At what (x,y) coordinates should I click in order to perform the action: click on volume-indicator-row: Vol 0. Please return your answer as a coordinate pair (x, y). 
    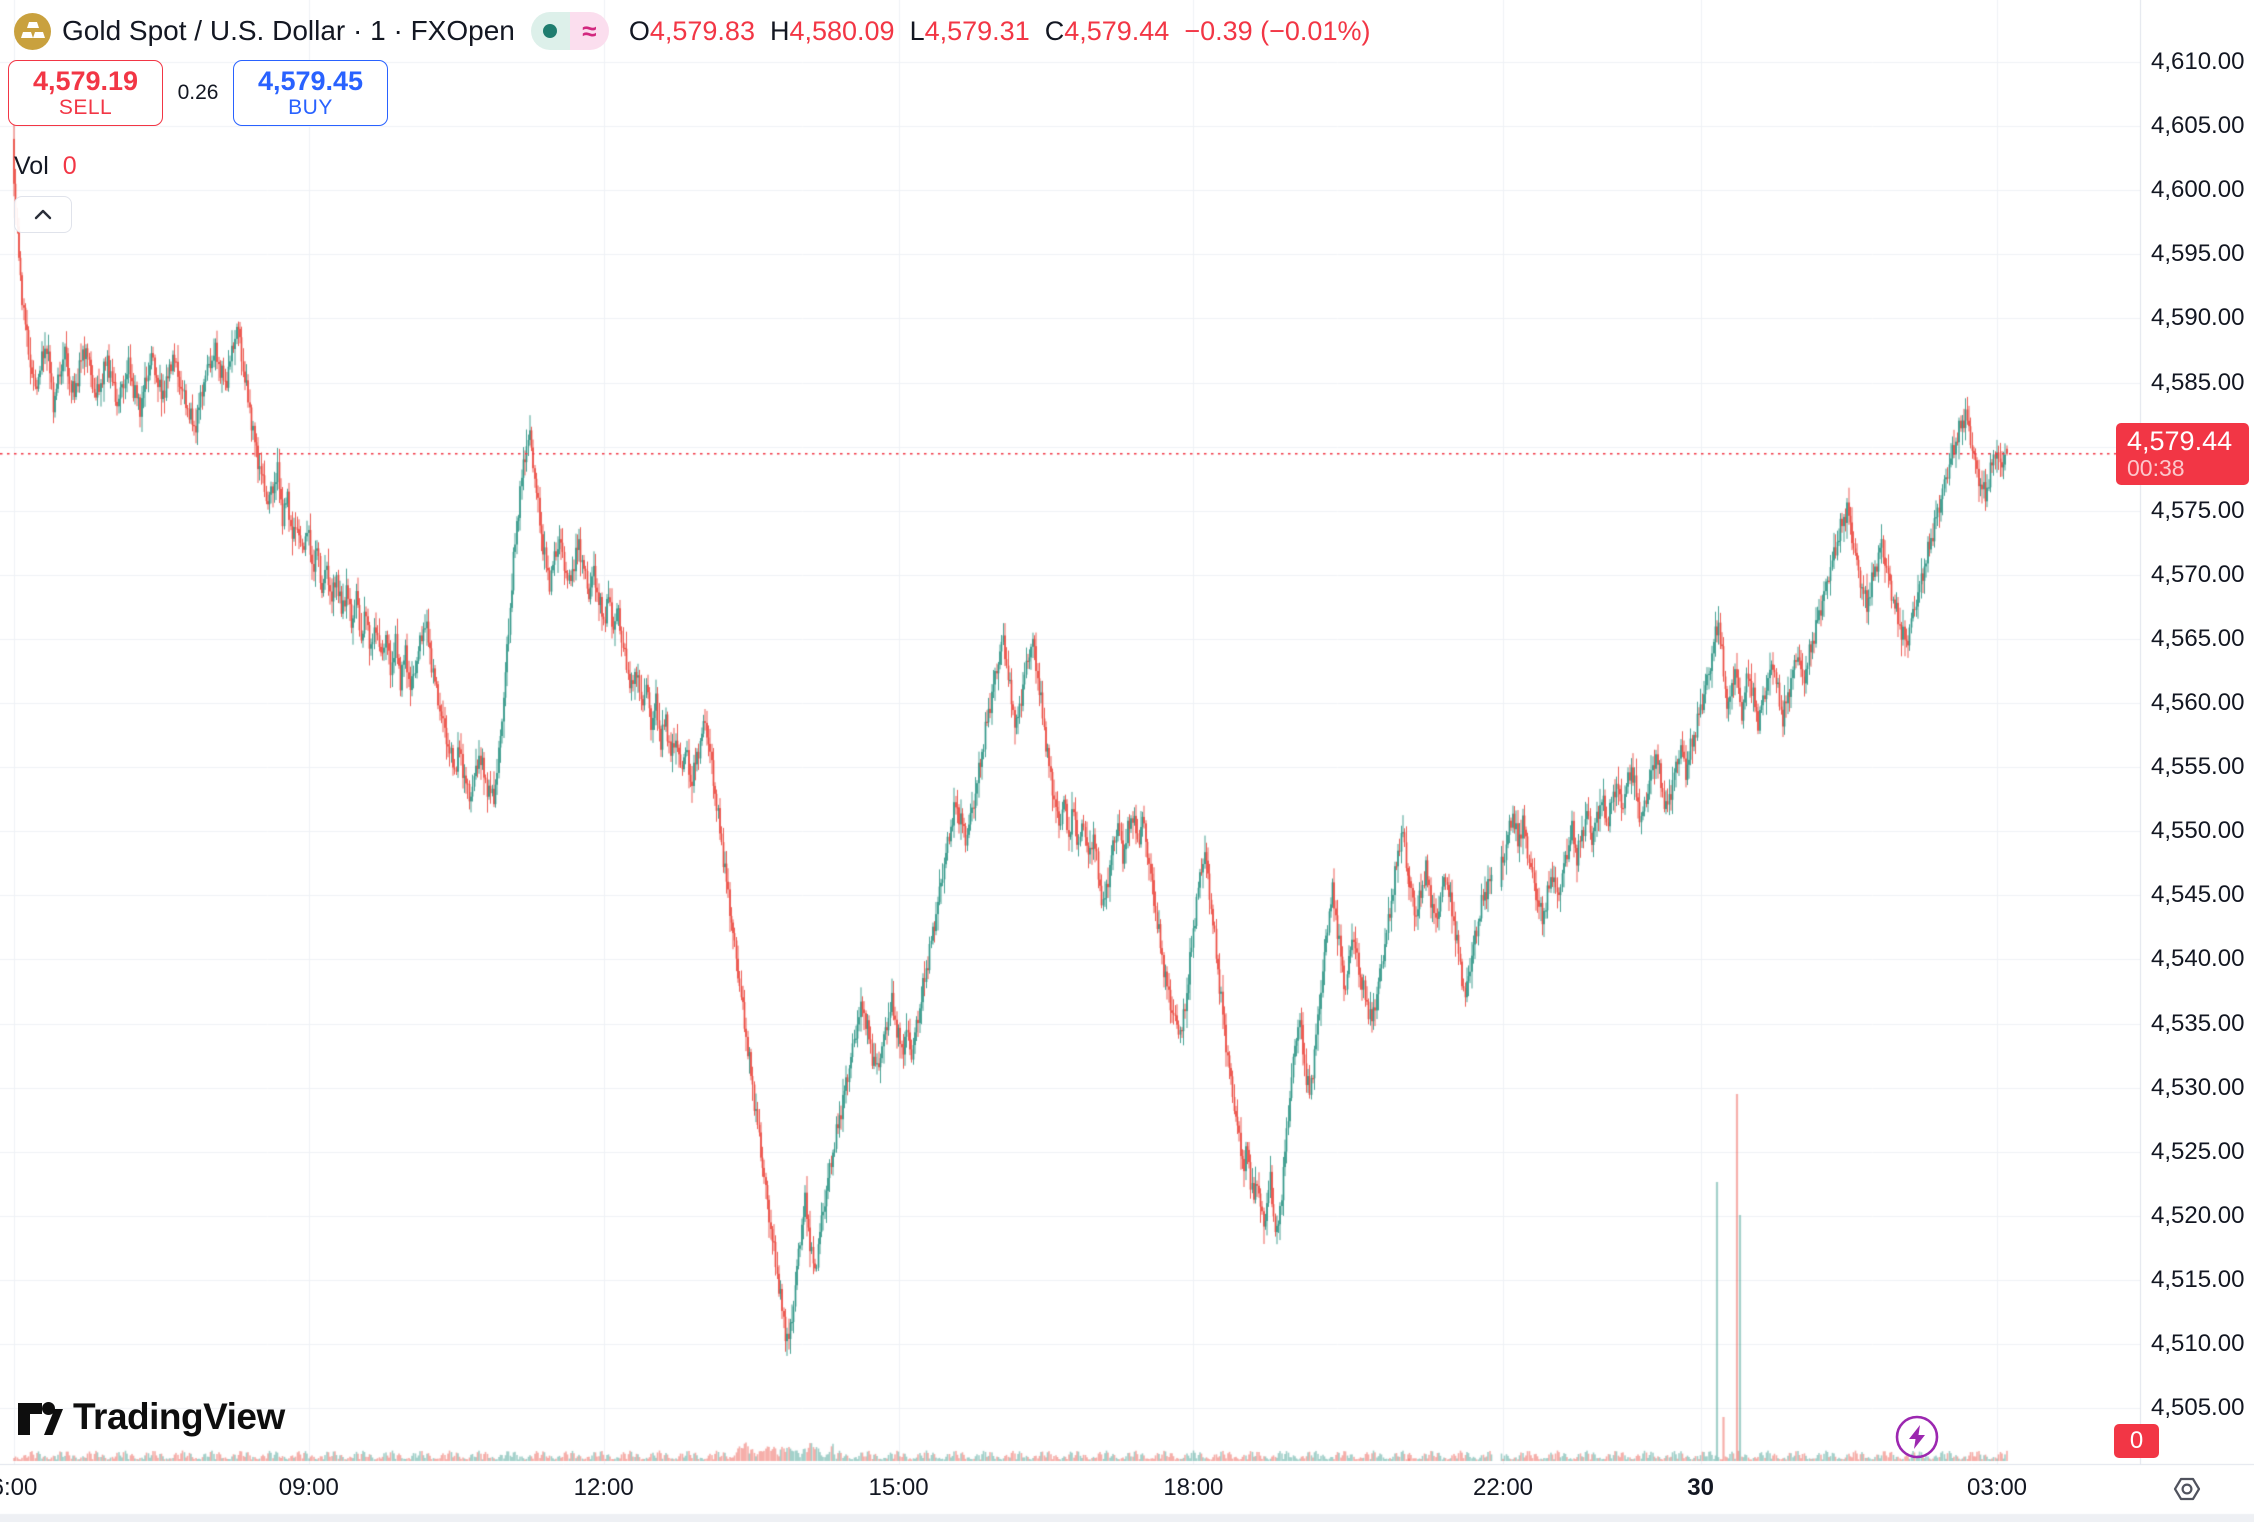
    Looking at the image, I should click on (45, 166).